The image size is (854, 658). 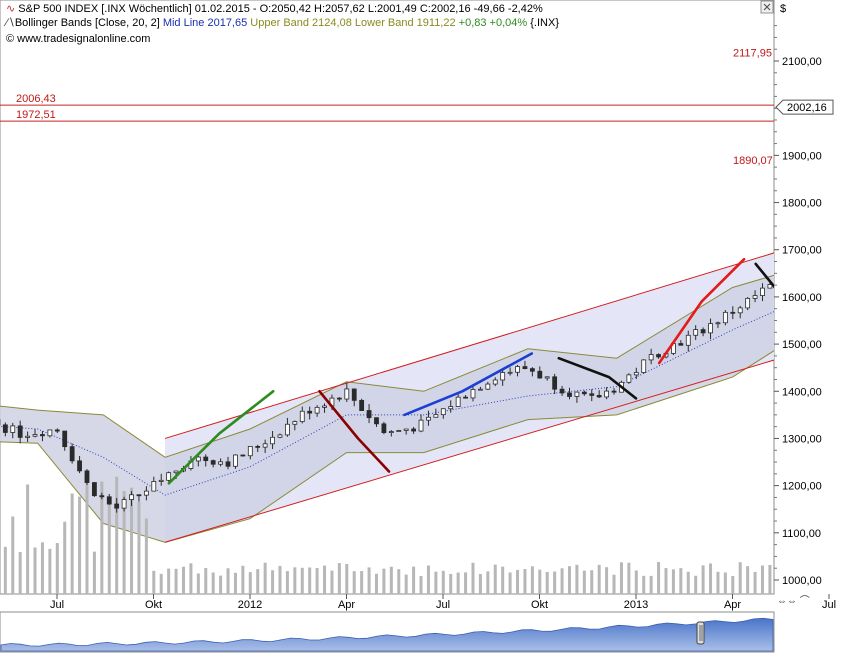 I want to click on y-tick-label: 1700,00, so click(x=802, y=251).